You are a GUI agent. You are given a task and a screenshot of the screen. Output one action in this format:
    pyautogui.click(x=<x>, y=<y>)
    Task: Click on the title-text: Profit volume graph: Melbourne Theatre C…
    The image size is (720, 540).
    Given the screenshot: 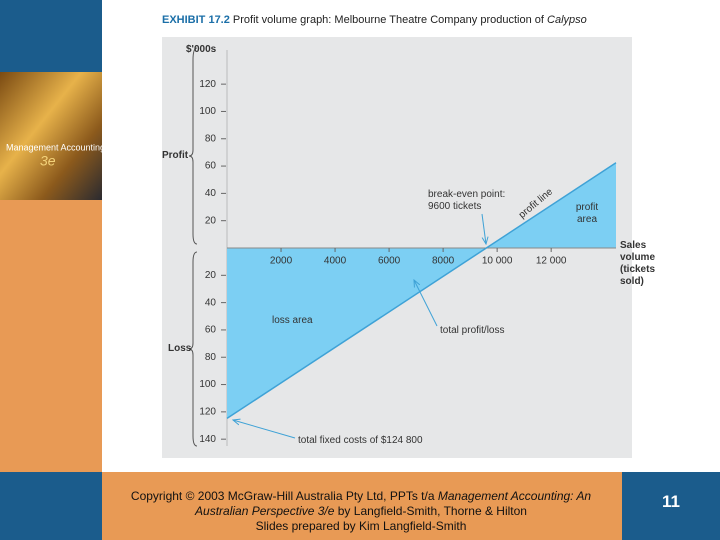 What is the action you would take?
    pyautogui.click(x=388, y=20)
    